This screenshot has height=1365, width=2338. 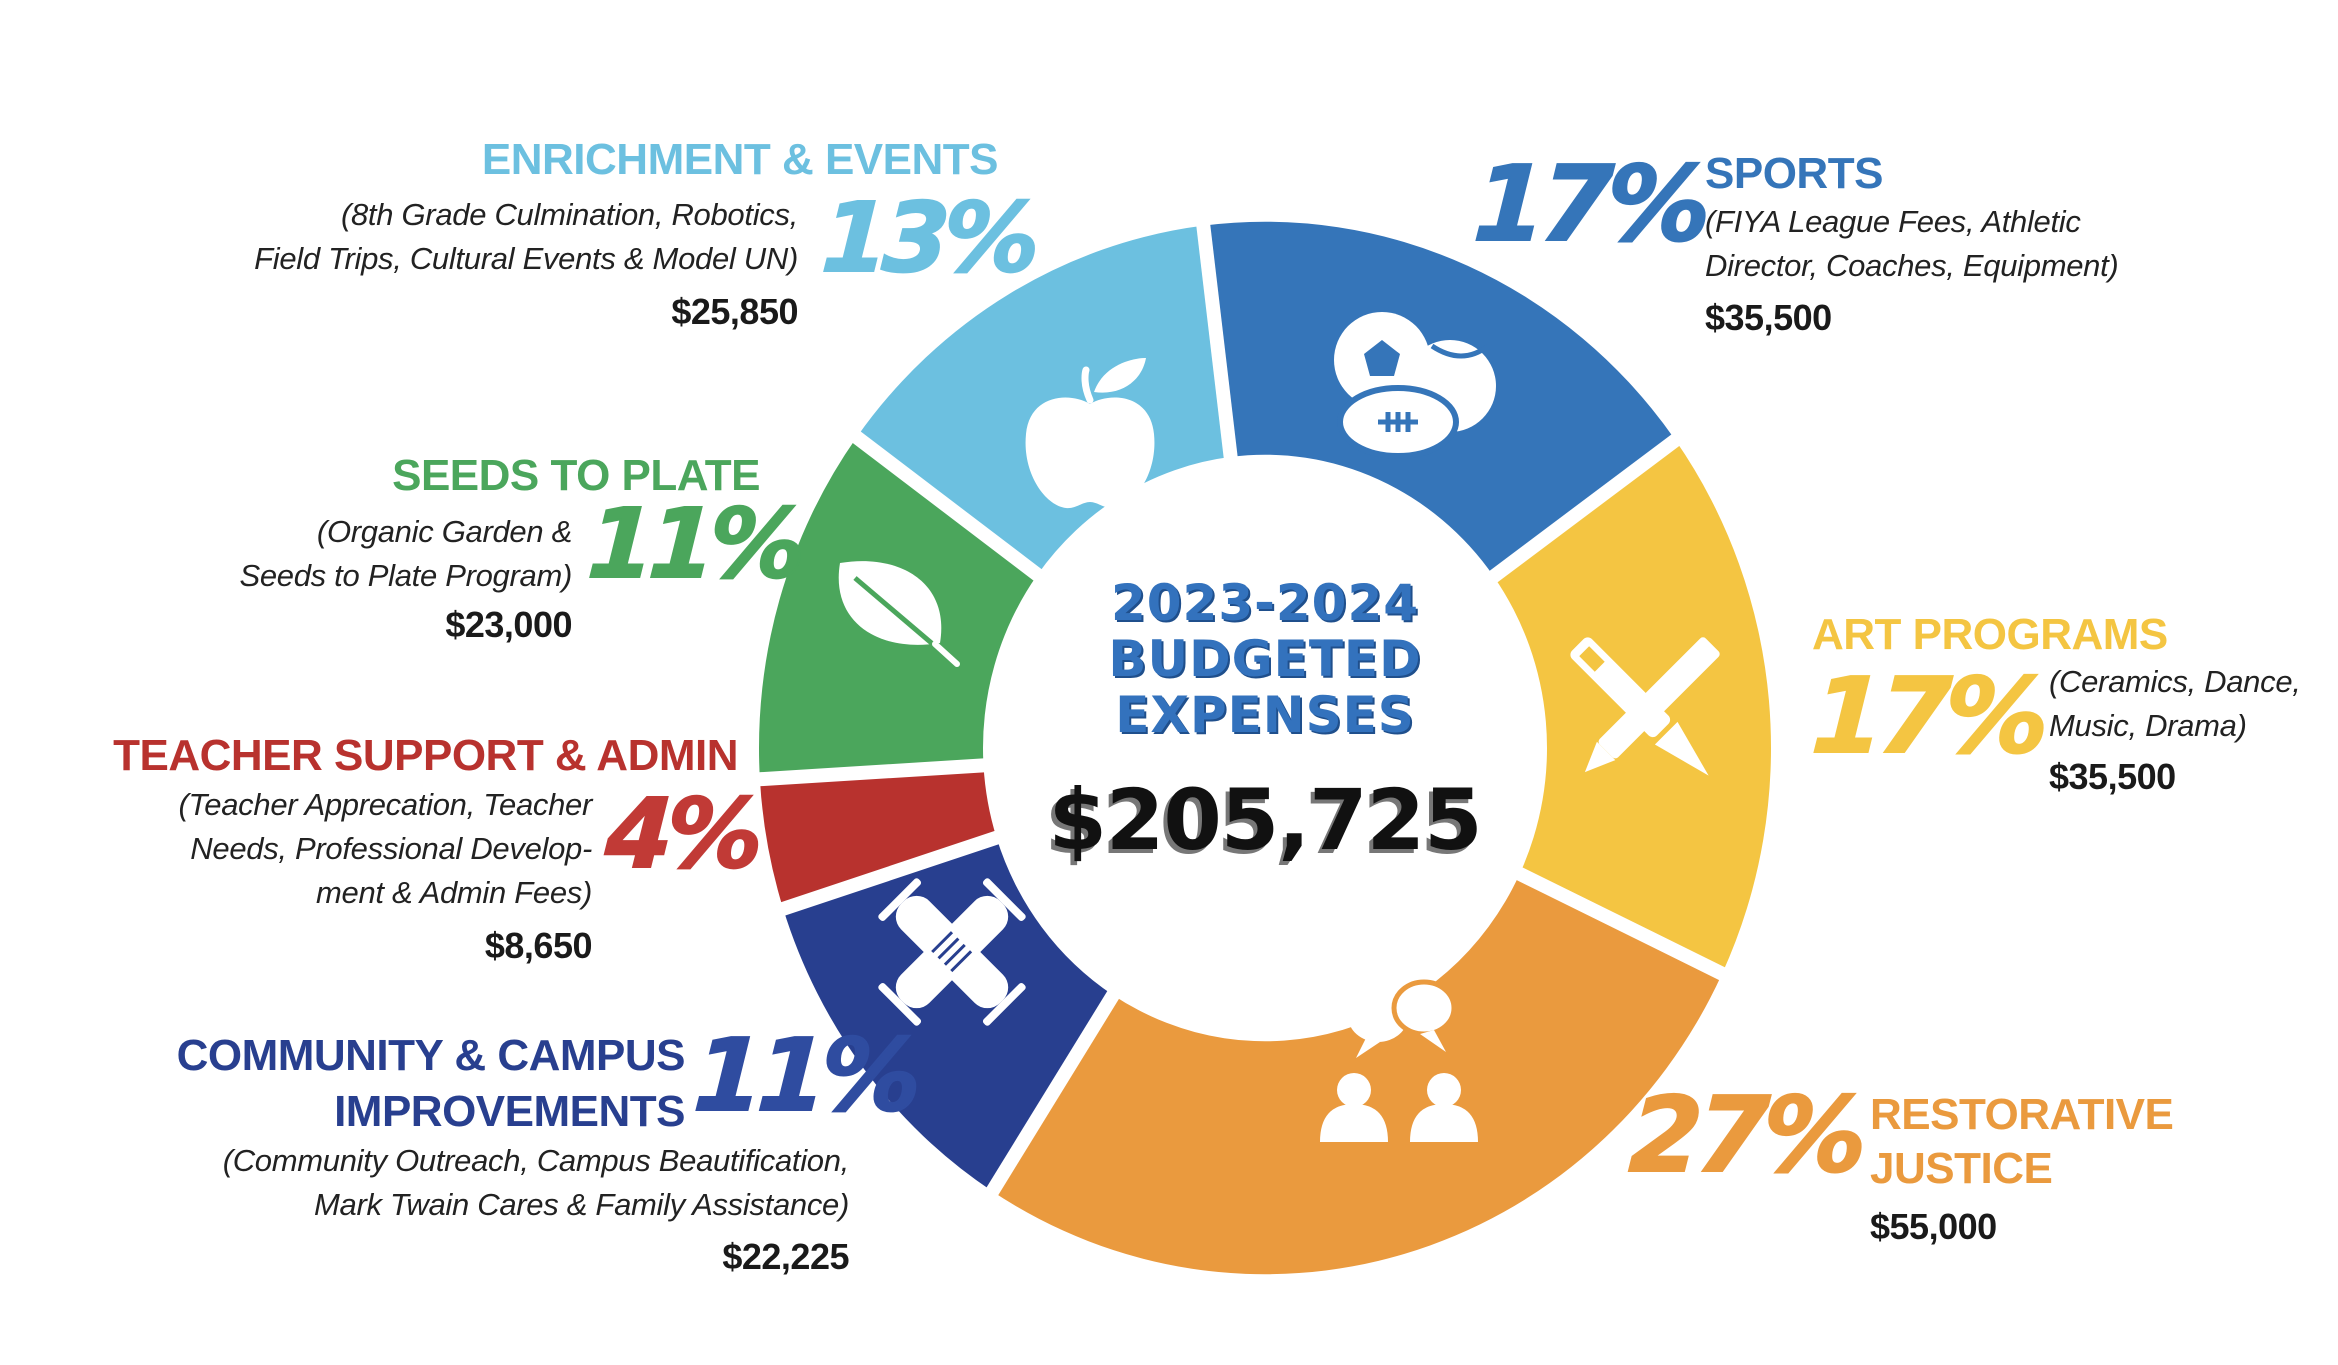 What do you see at coordinates (734, 311) in the screenshot?
I see `enrichment-amount: $25,850` at bounding box center [734, 311].